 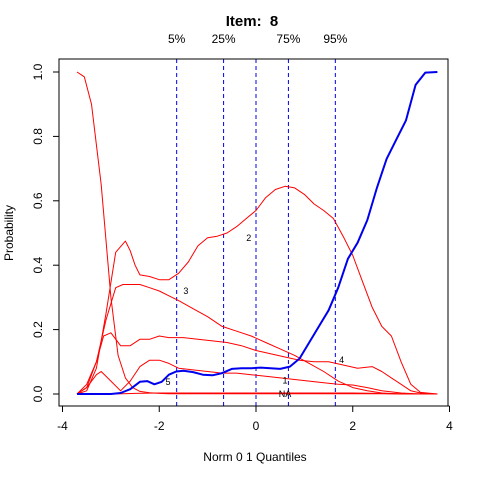 I want to click on series-label-NA: NA, so click(x=285, y=394).